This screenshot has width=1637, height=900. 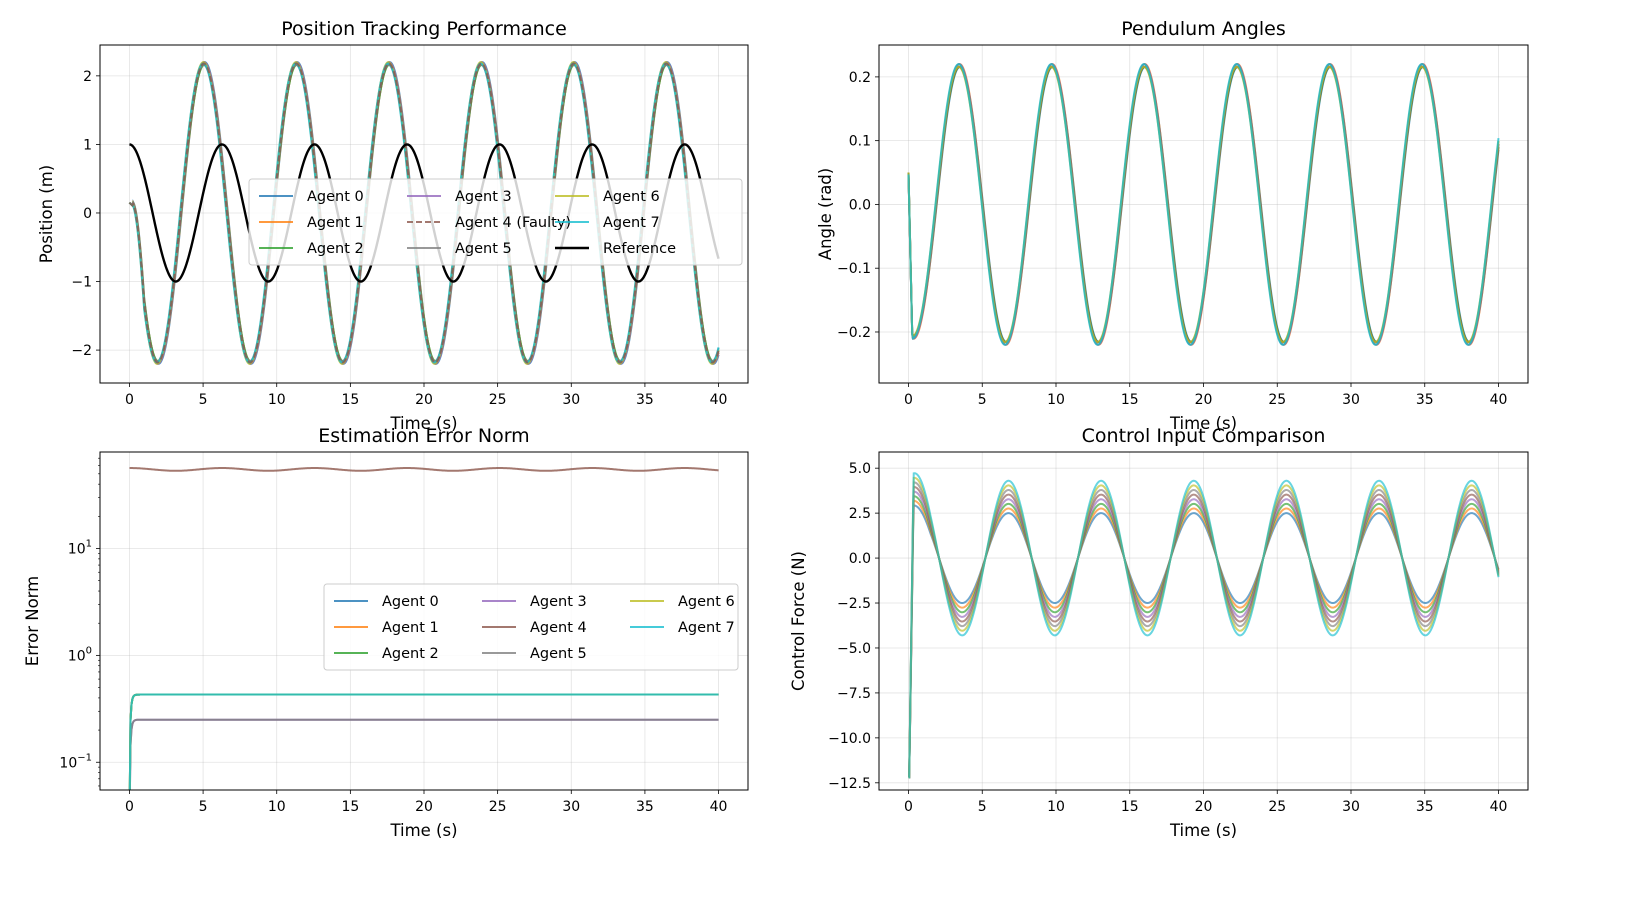 I want to click on y-tick-label: 2, so click(x=87, y=77).